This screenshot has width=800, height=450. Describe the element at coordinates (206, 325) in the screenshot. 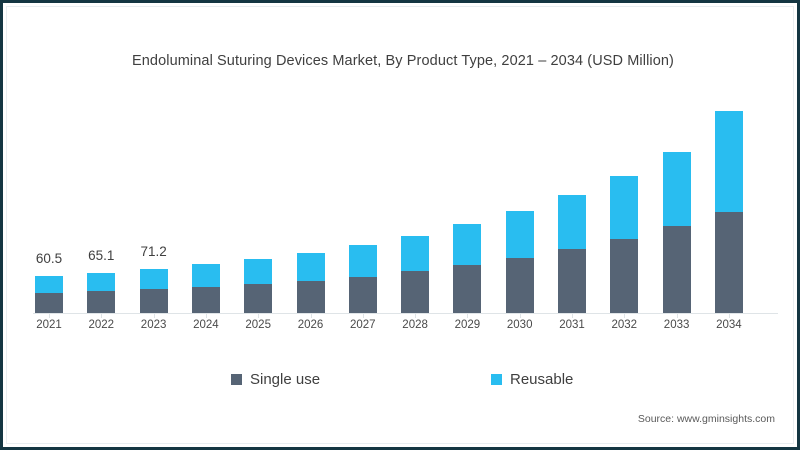

I see `x-axis-label-2024: 2024` at that location.